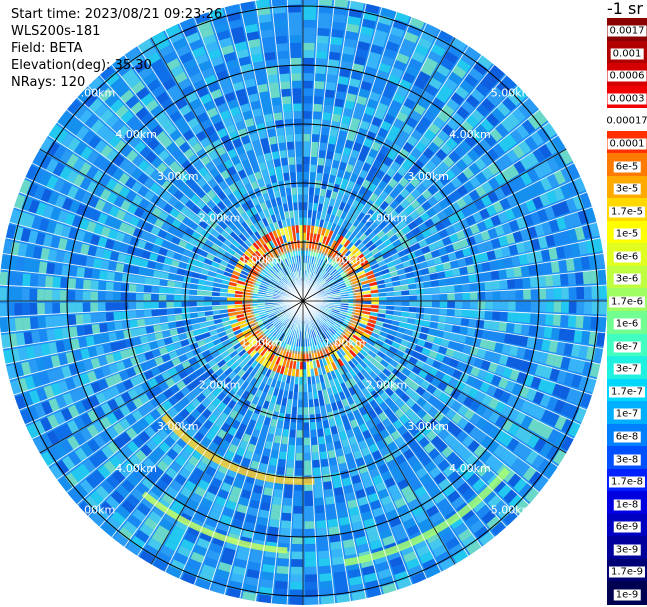 The width and height of the screenshot is (647, 607). I want to click on colorbar-tick-label: 0.0017, so click(627, 31).